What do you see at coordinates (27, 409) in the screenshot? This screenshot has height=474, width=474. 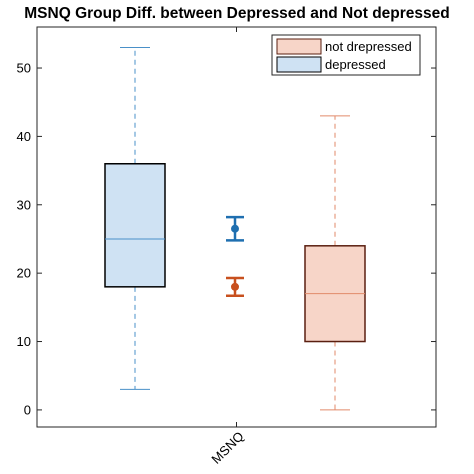 I see `y-tick-label: 0` at bounding box center [27, 409].